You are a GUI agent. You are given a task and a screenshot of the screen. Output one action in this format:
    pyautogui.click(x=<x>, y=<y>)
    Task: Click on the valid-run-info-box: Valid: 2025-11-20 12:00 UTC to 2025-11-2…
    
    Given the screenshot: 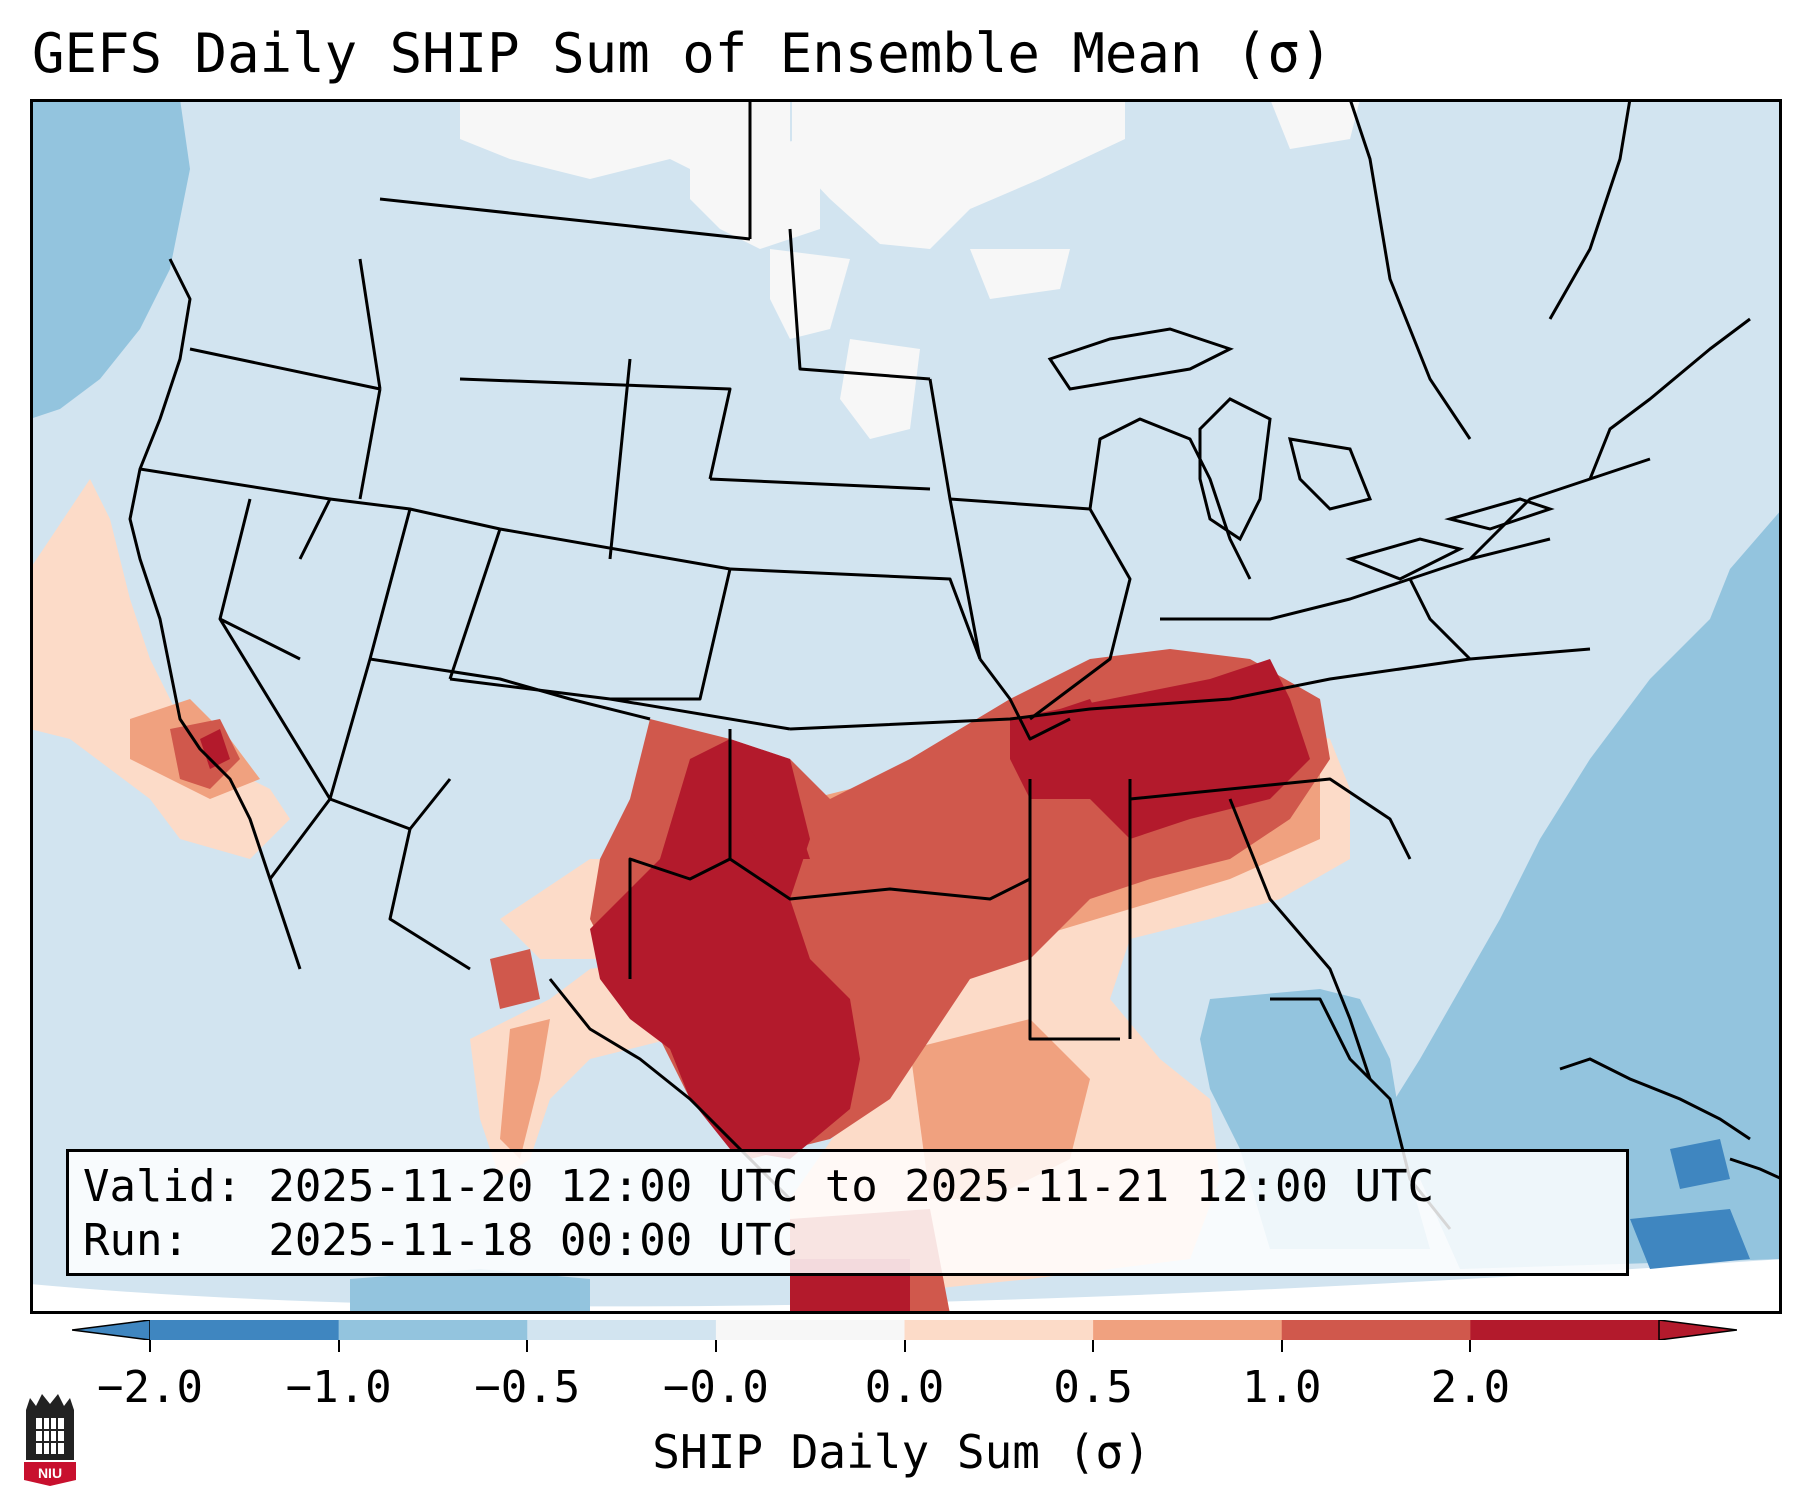 What is the action you would take?
    pyautogui.click(x=847, y=1212)
    